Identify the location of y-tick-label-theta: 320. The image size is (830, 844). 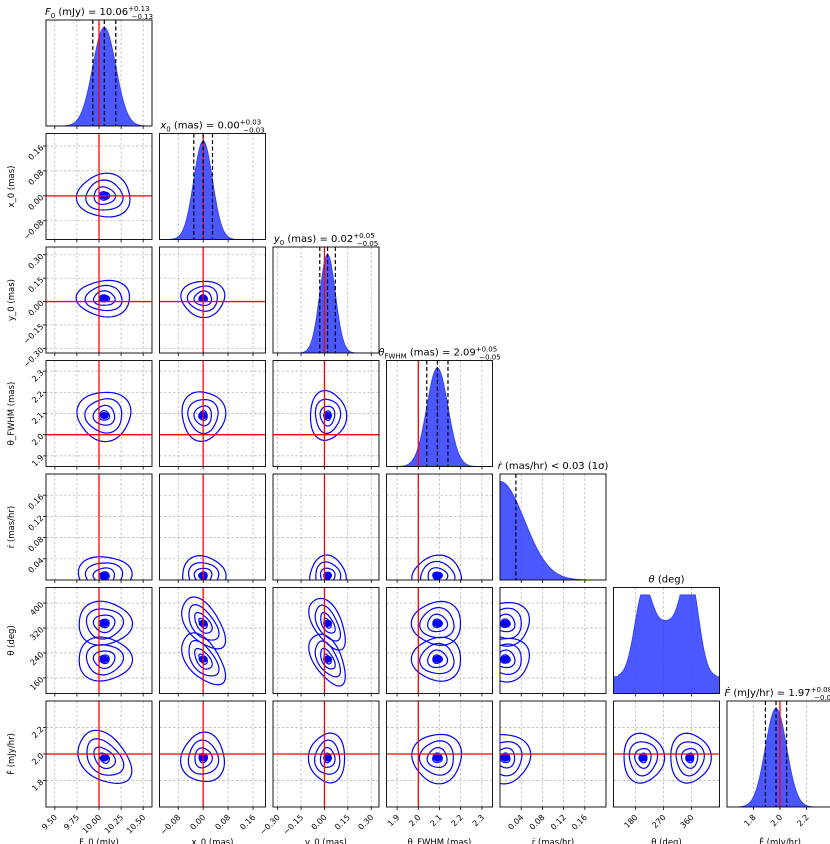
(36, 633).